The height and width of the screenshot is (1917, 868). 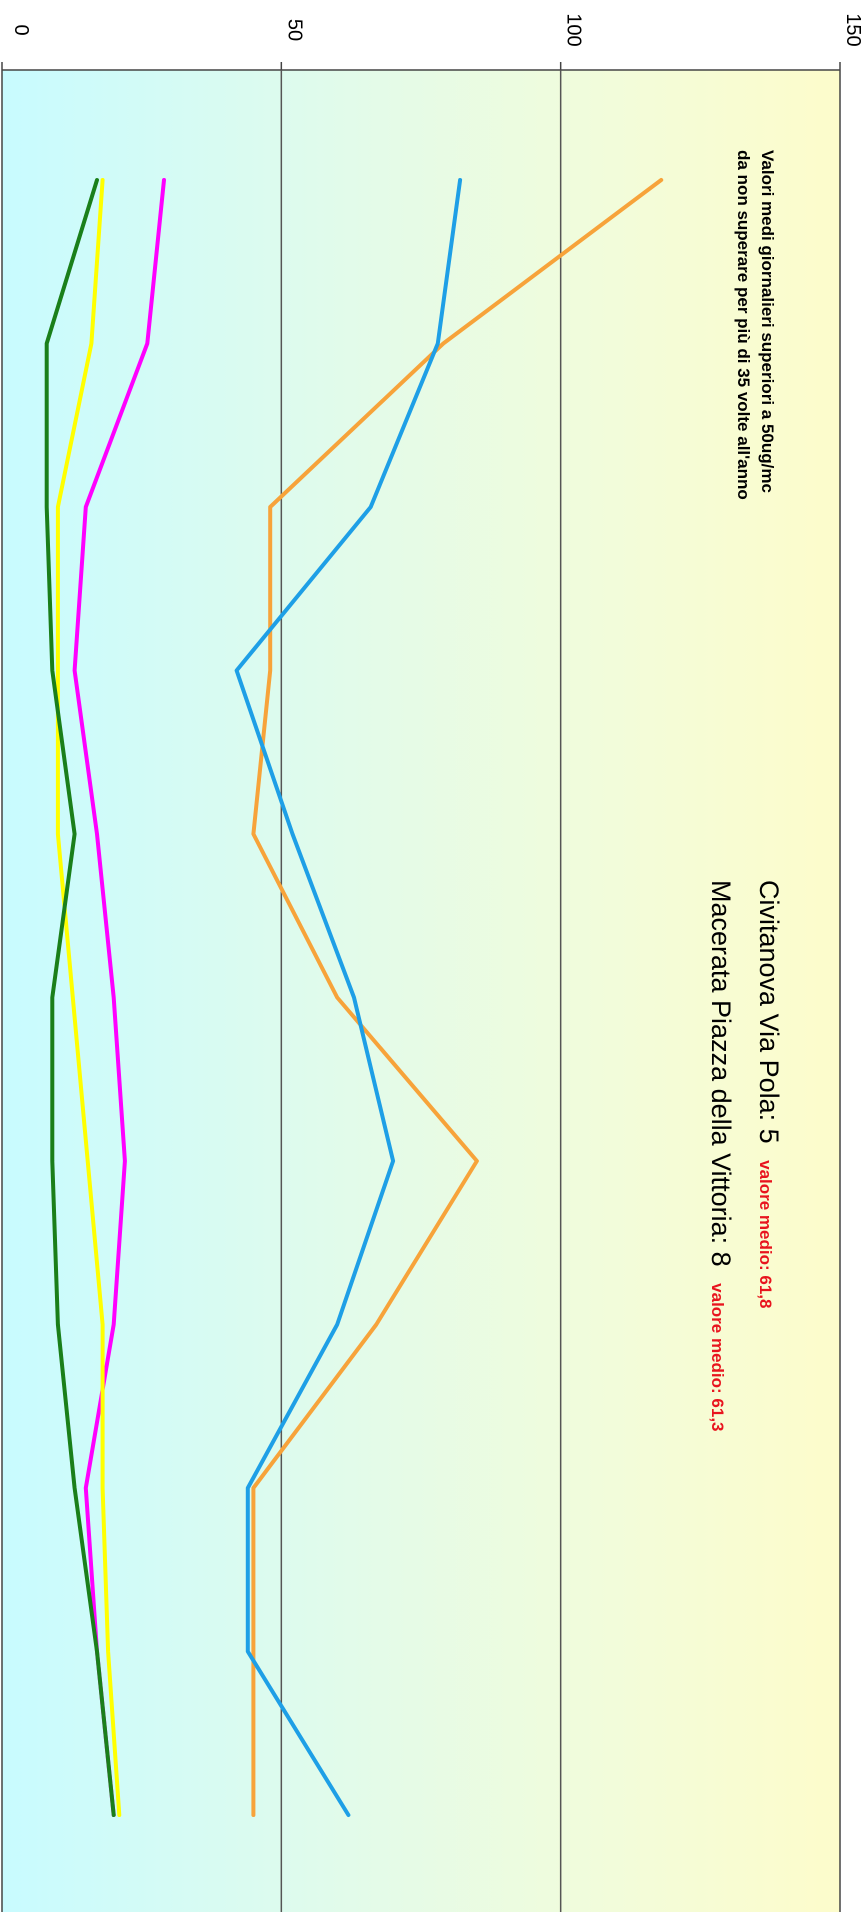 I want to click on y-tick-label-150: 150, so click(x=853, y=29).